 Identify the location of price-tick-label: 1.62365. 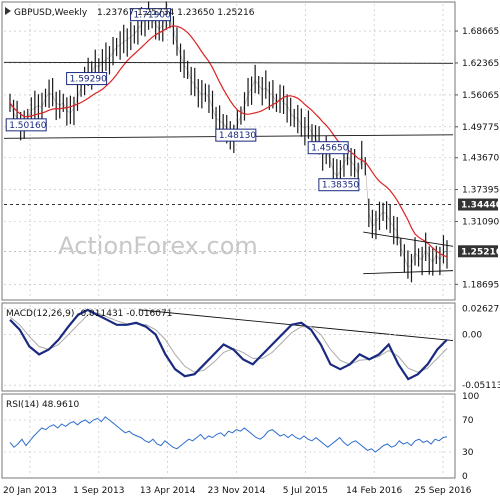
(480, 64).